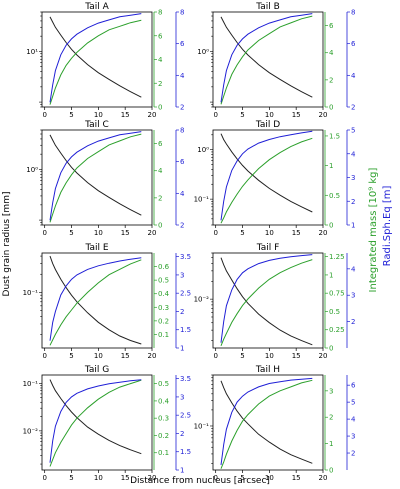  I want to click on panel-title: Tail B, so click(267, 7).